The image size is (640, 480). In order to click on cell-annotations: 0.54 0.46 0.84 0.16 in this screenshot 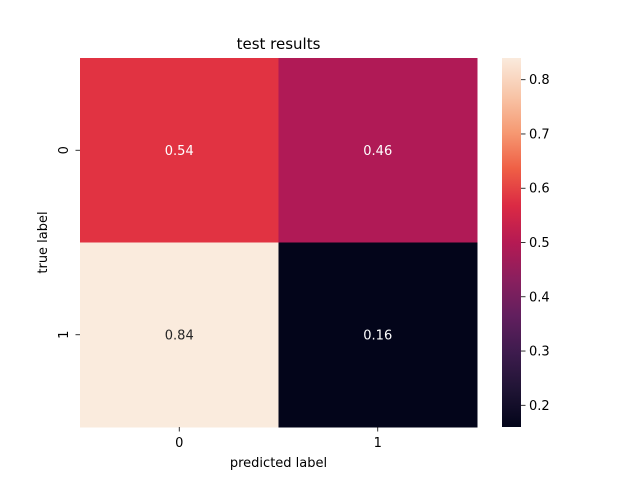, I will do `click(278, 244)`.